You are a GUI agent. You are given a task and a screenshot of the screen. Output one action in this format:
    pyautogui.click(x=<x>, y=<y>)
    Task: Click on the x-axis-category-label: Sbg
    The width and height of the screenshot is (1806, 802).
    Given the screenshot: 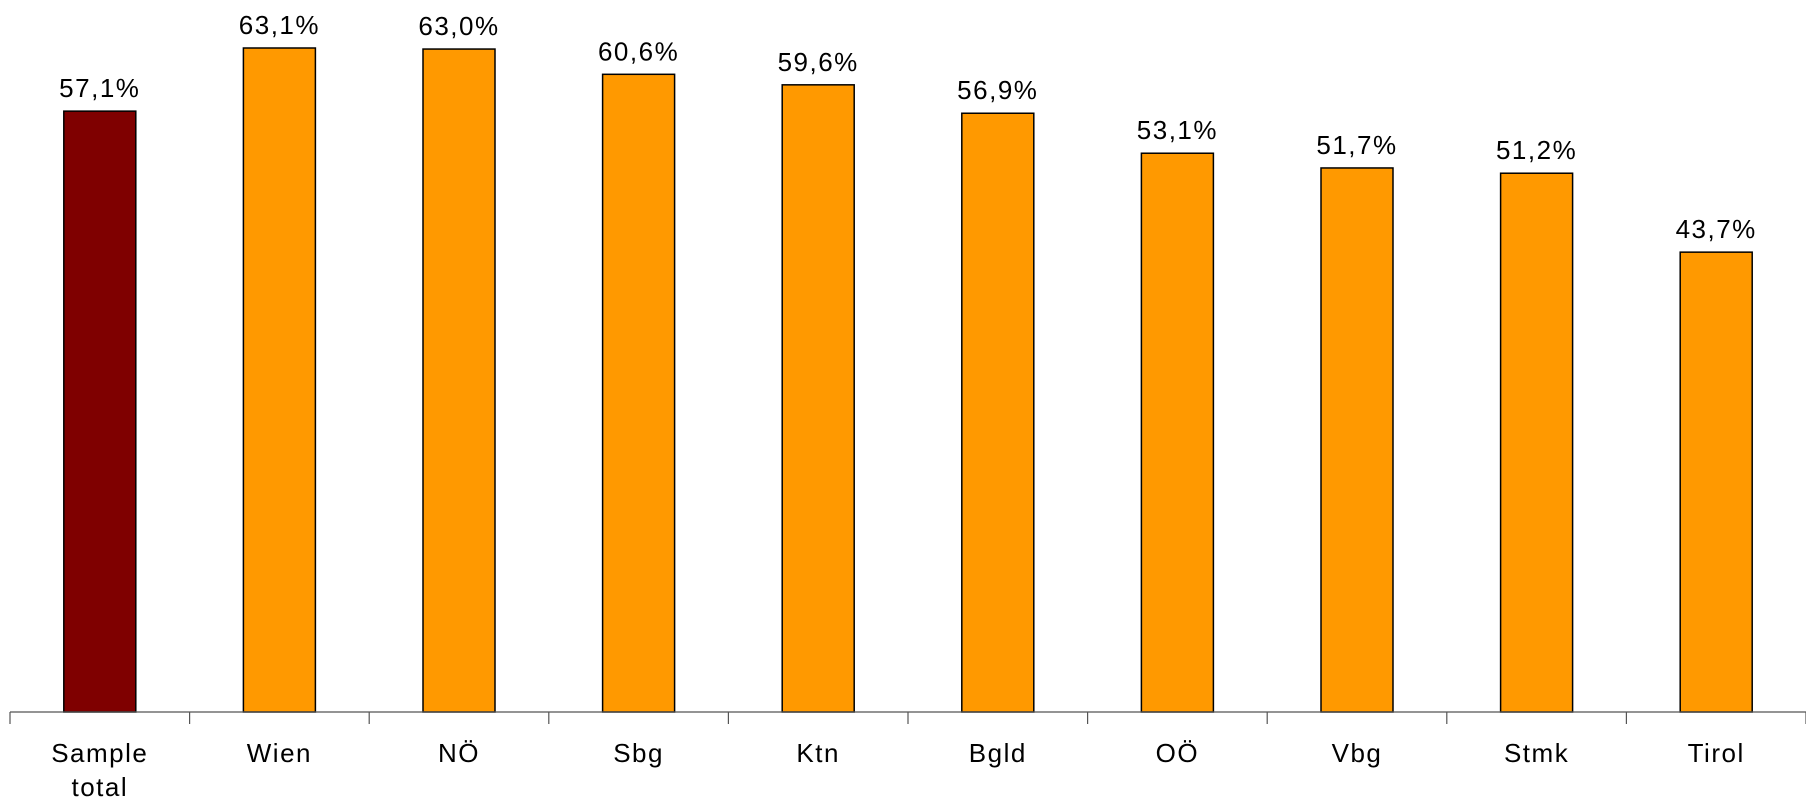 What is the action you would take?
    pyautogui.click(x=638, y=753)
    